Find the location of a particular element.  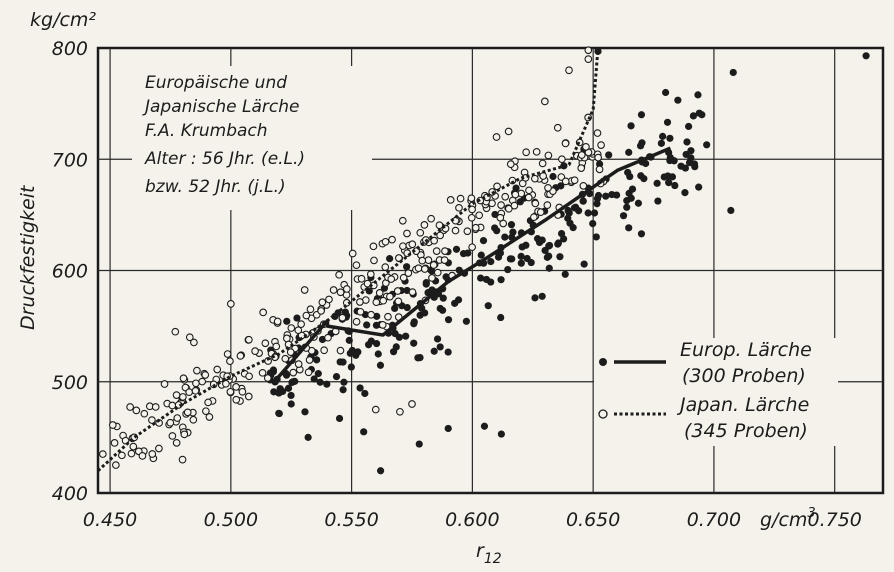

x-tick-label: 0.500 is located at coordinates (231, 520).